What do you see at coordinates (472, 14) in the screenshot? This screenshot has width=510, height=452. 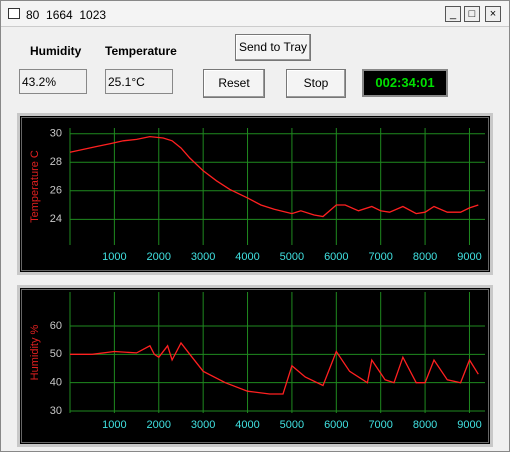 I see `maximize-button: □` at bounding box center [472, 14].